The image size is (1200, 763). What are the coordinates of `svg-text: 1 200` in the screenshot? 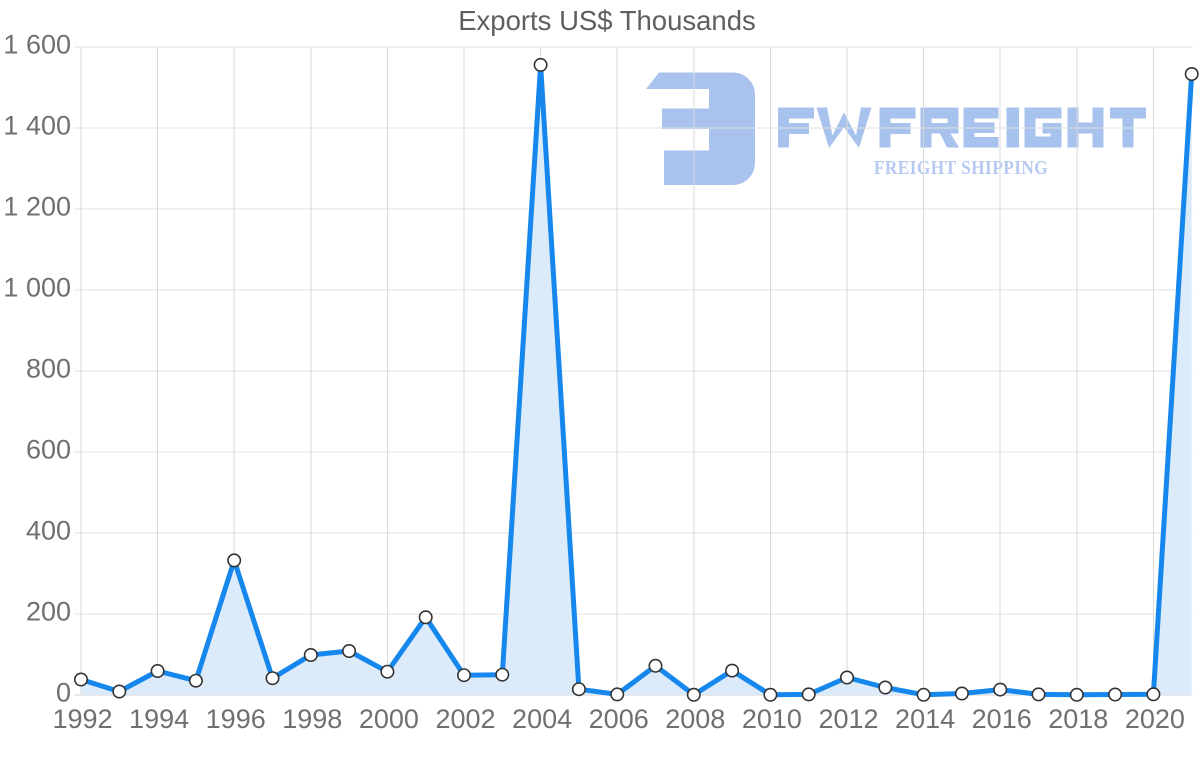 It's located at (37, 207).